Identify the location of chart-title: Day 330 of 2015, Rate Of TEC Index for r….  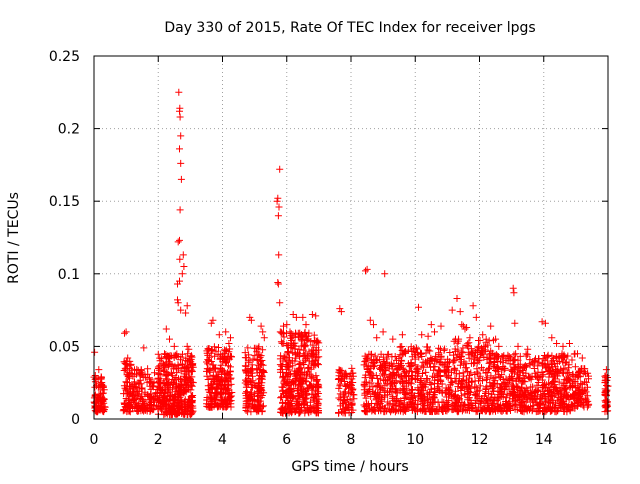
(349, 28).